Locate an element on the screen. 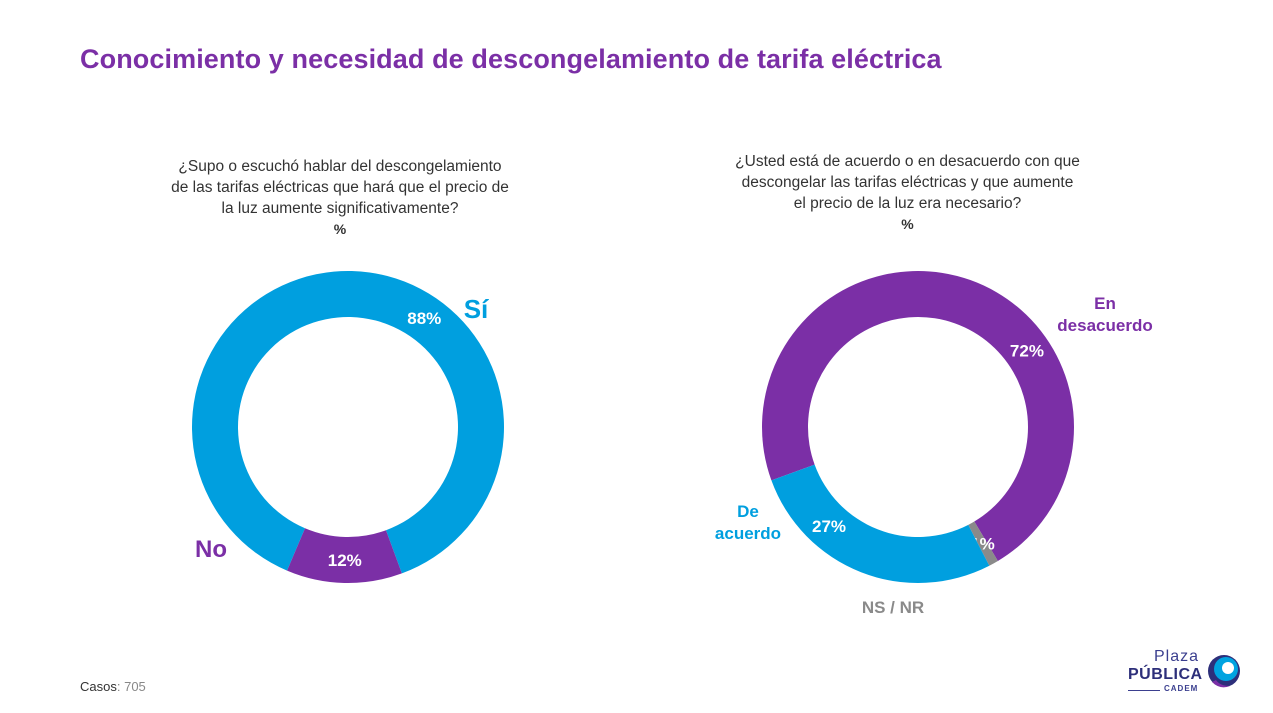 This screenshot has width=1273, height=713. chart2-value-label: 27% is located at coordinates (829, 526).